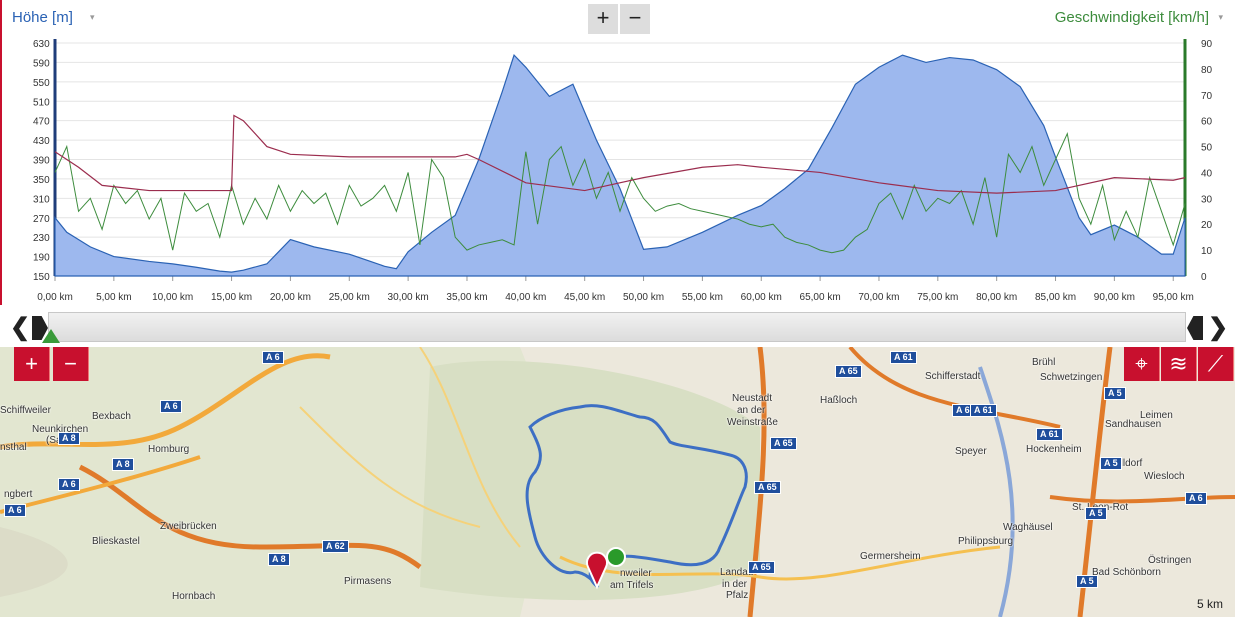 The width and height of the screenshot is (1235, 617). Describe the element at coordinates (1207, 96) in the screenshot. I see `right-tick-label: 70` at that location.